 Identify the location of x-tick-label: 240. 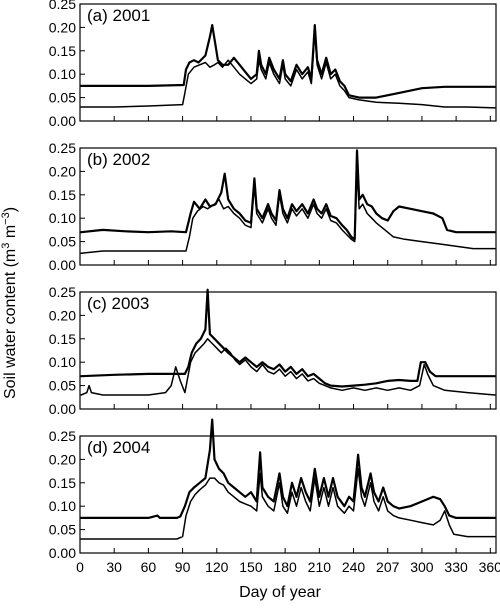
(354, 567).